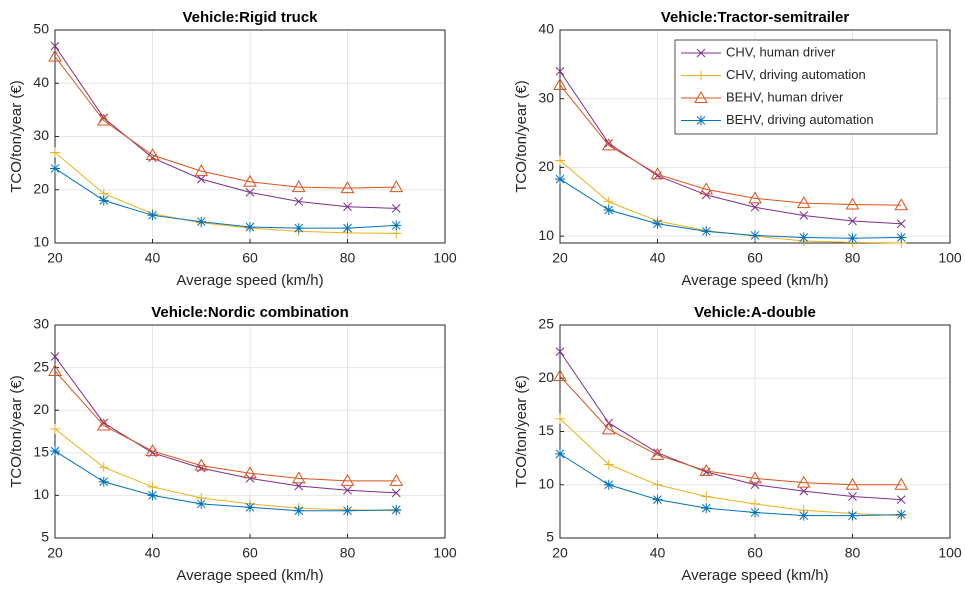 The width and height of the screenshot is (965, 591). Describe the element at coordinates (785, 96) in the screenshot. I see `legend-label: BEHV, human driver` at that location.